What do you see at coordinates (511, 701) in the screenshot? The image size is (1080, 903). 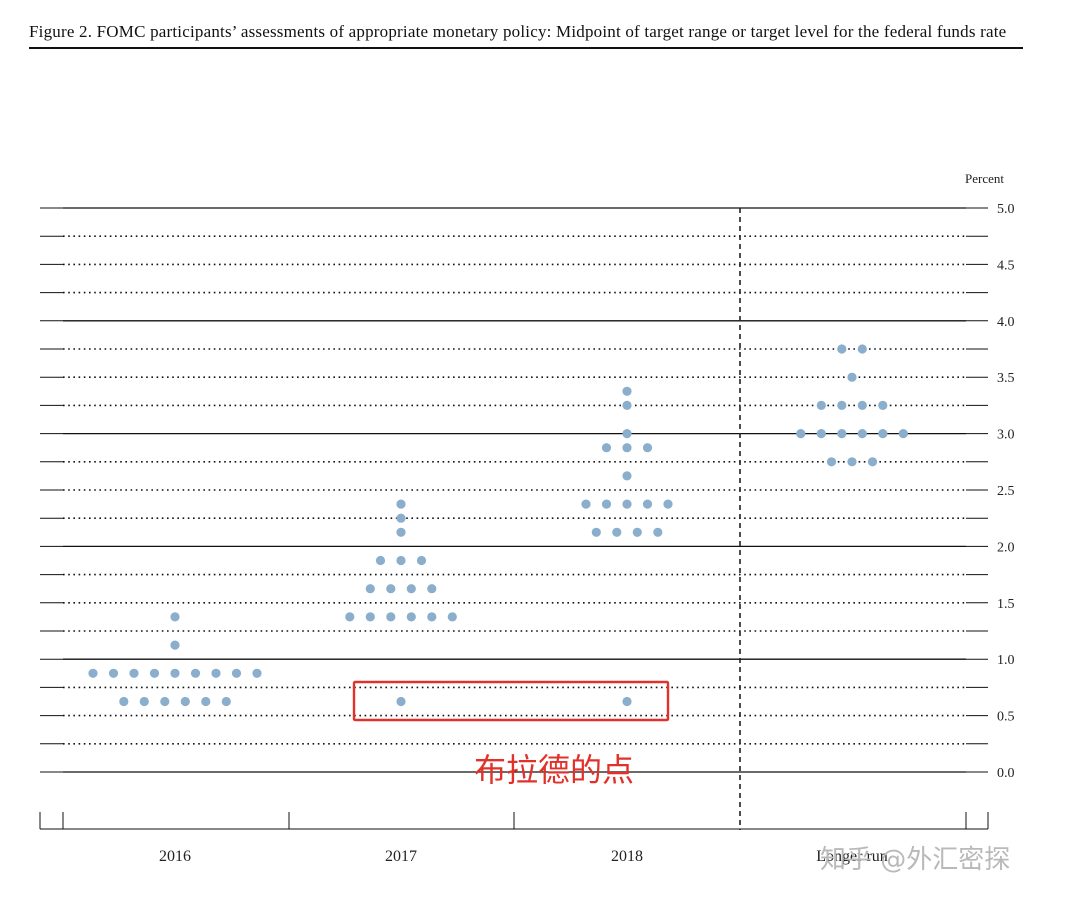 I see `annotation-highlight-box` at bounding box center [511, 701].